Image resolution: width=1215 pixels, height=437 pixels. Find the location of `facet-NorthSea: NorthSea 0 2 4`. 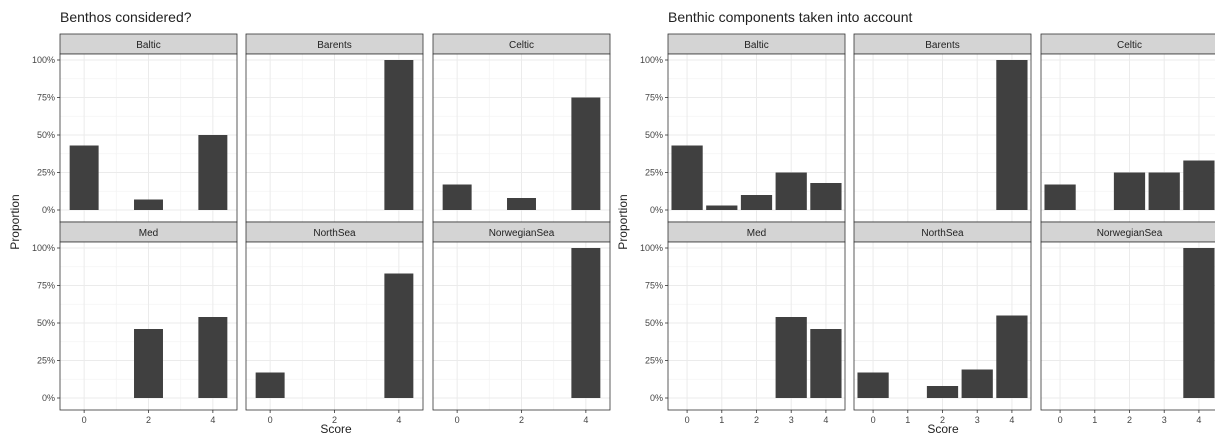

facet-NorthSea: NorthSea 0 2 4 is located at coordinates (334, 323).